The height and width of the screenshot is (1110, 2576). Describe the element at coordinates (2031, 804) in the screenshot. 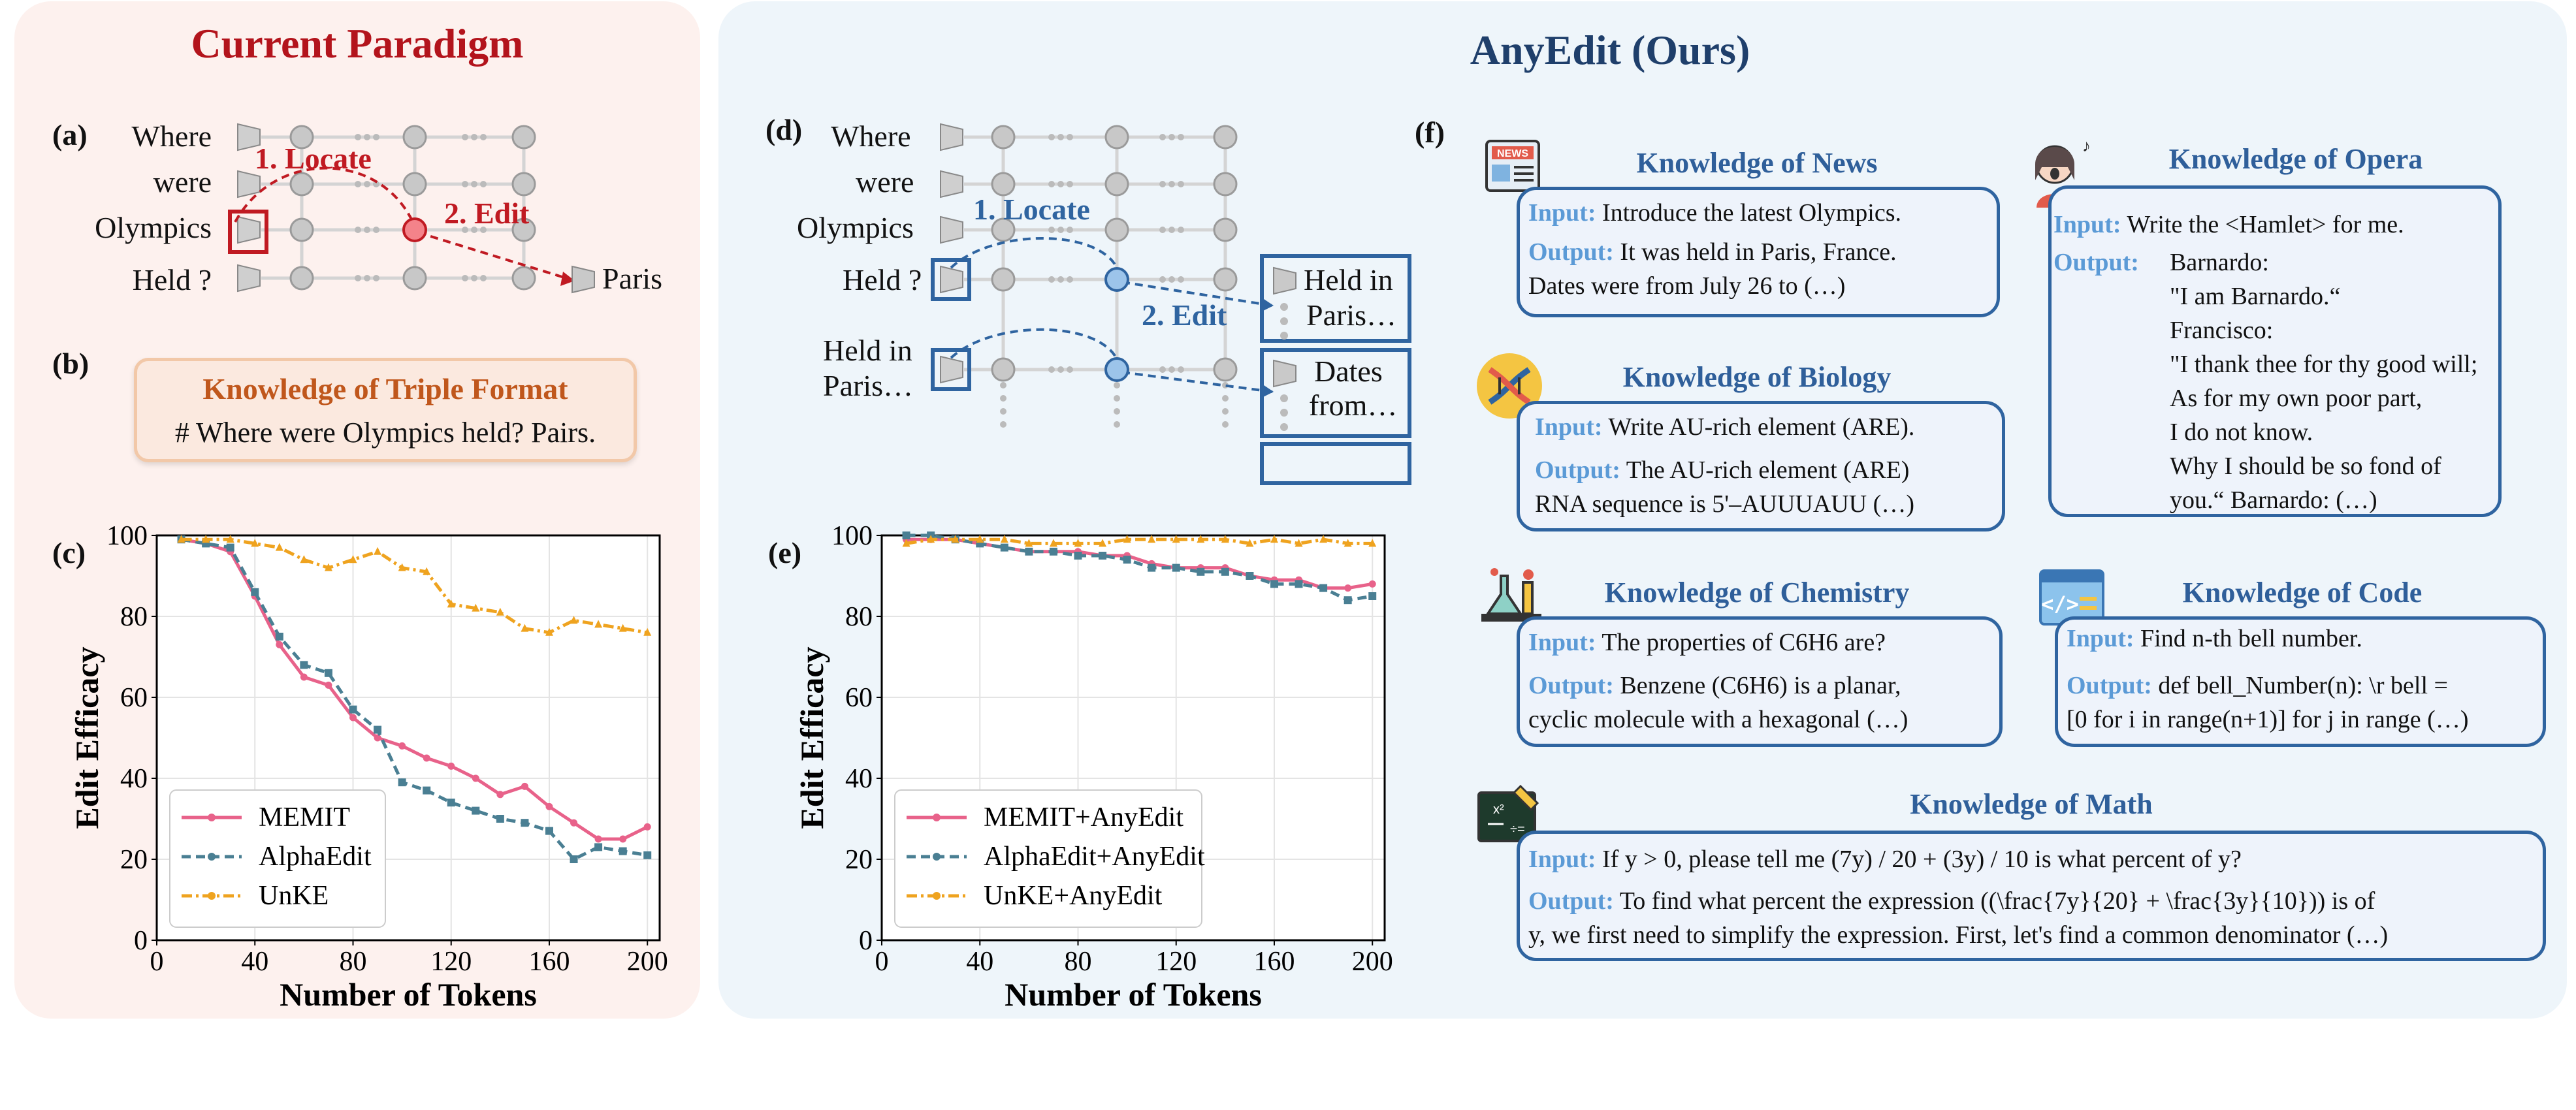

I see `math-card-title: Knowledge of Math` at that location.